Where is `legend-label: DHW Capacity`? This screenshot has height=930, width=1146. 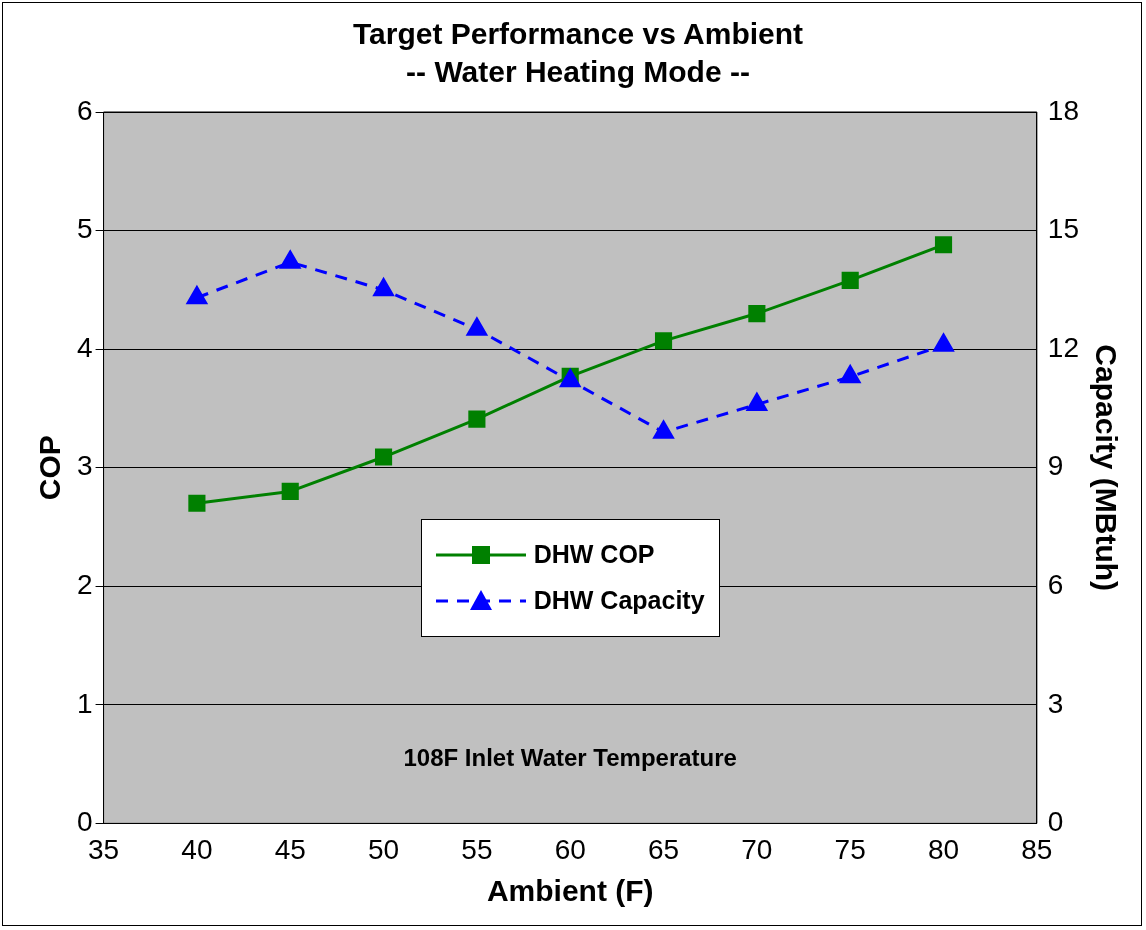 legend-label: DHW Capacity is located at coordinates (619, 601).